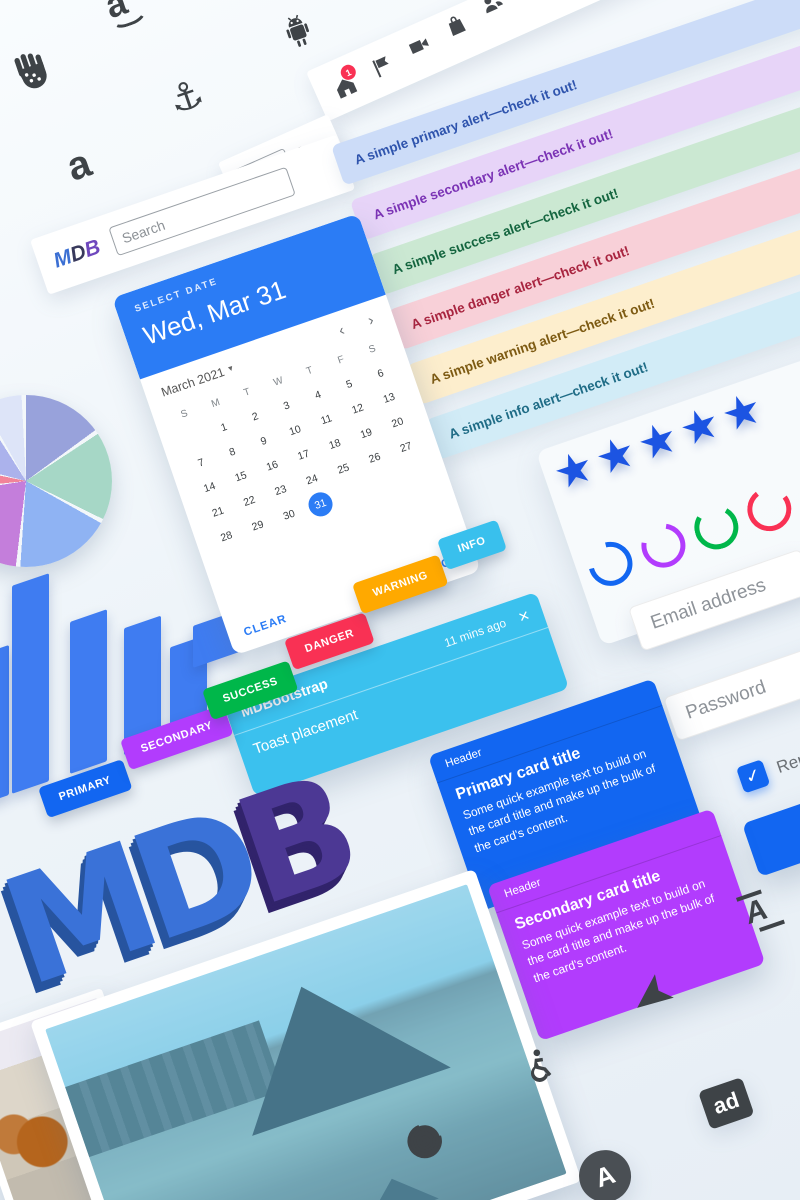  I want to click on amazon-icon: a, so click(124, 15).